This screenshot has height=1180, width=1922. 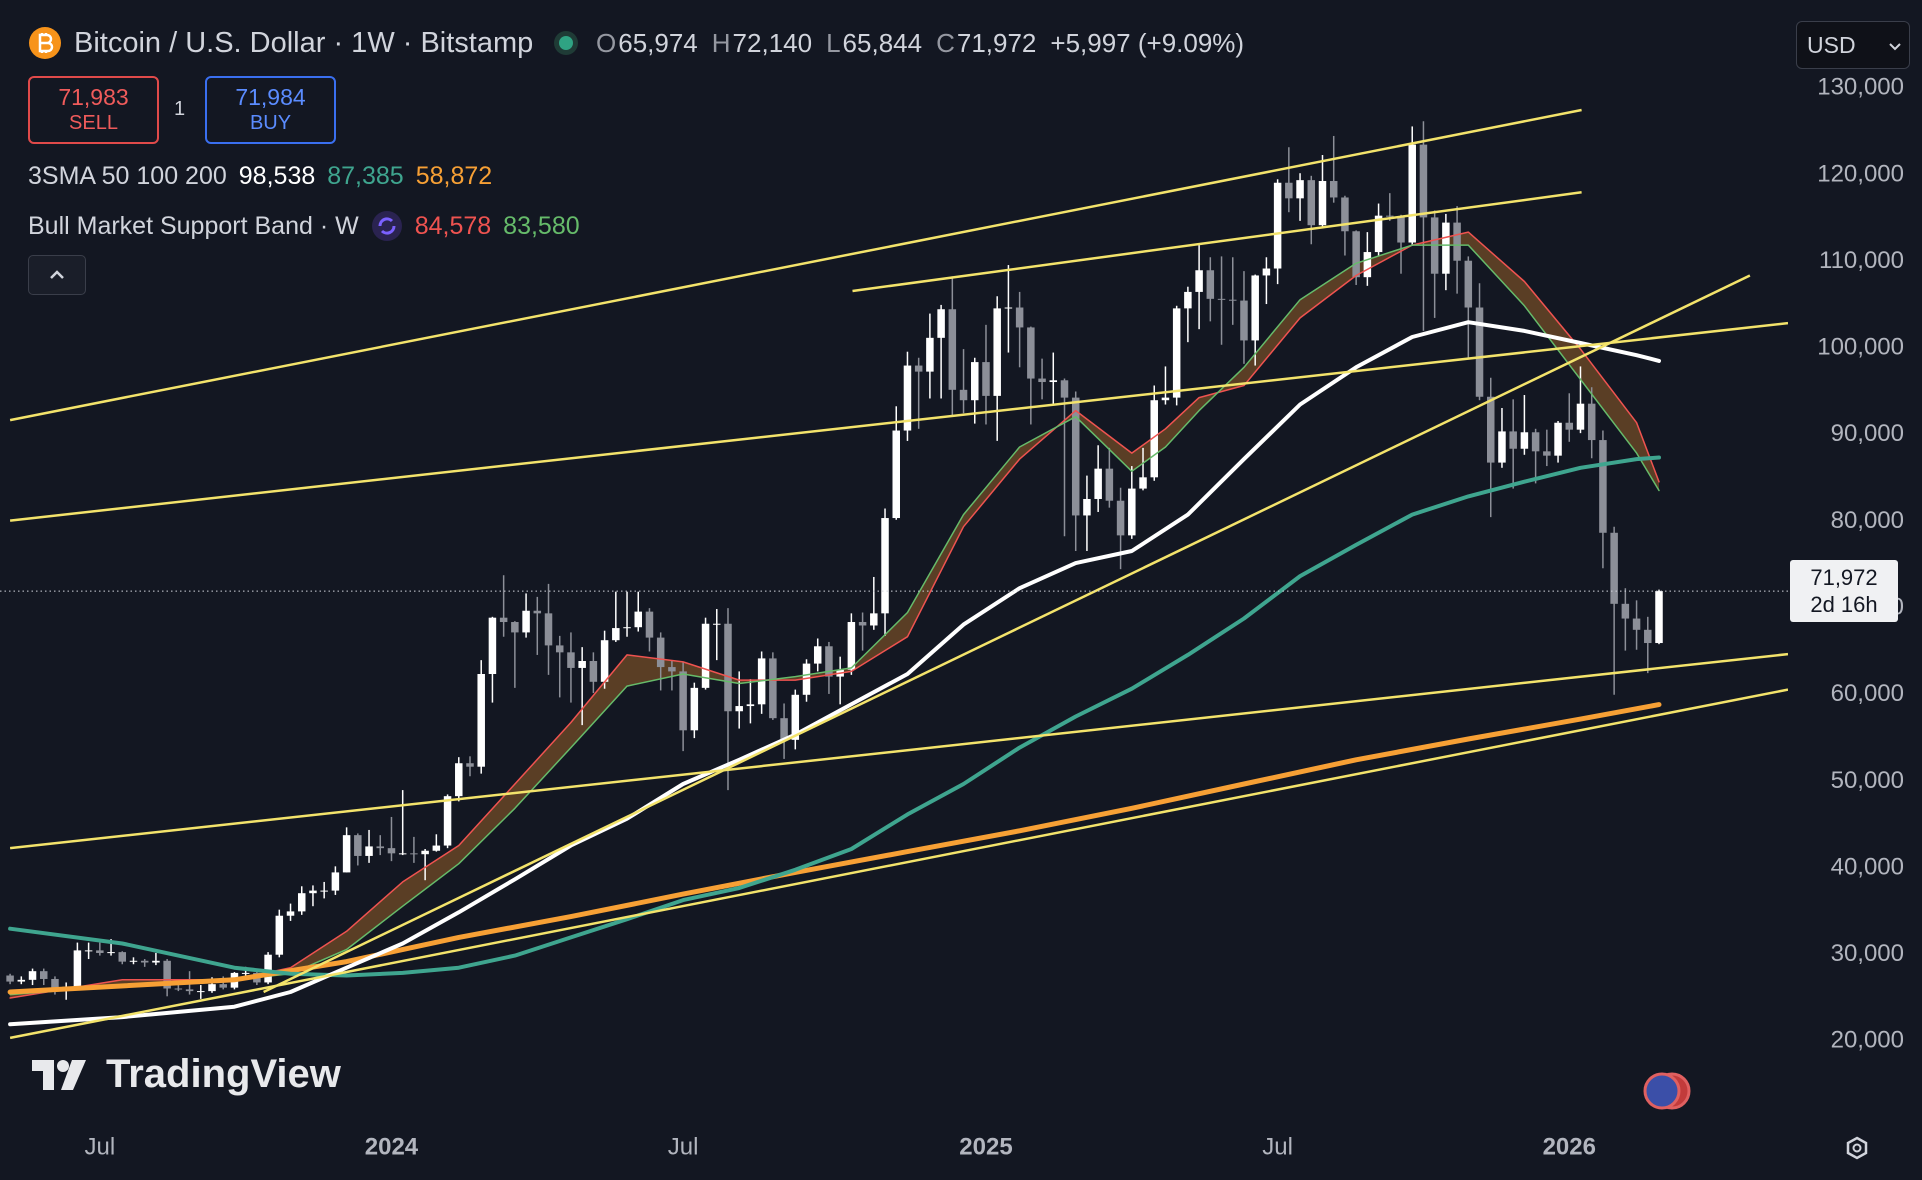 What do you see at coordinates (365, 176) in the screenshot?
I see `indicator-value: 87,385` at bounding box center [365, 176].